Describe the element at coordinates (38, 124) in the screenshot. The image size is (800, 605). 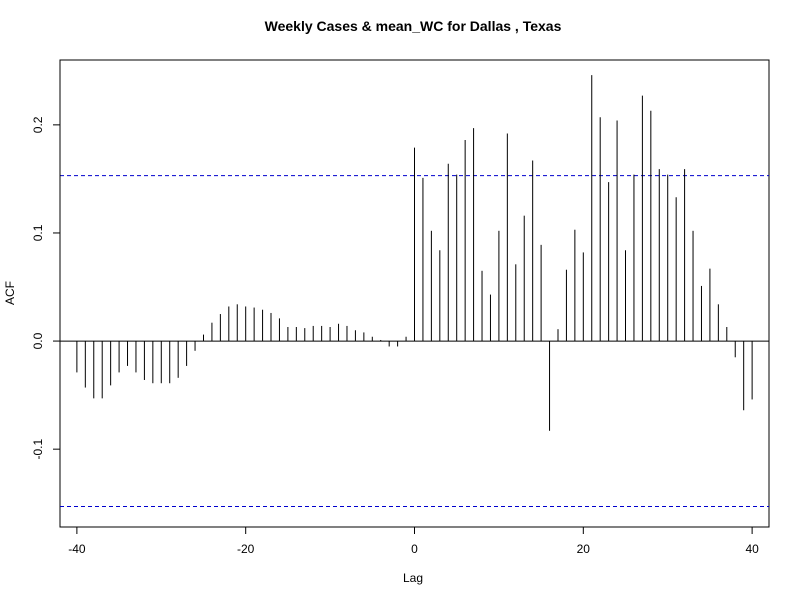
I see `y-tick-label: 0.2` at that location.